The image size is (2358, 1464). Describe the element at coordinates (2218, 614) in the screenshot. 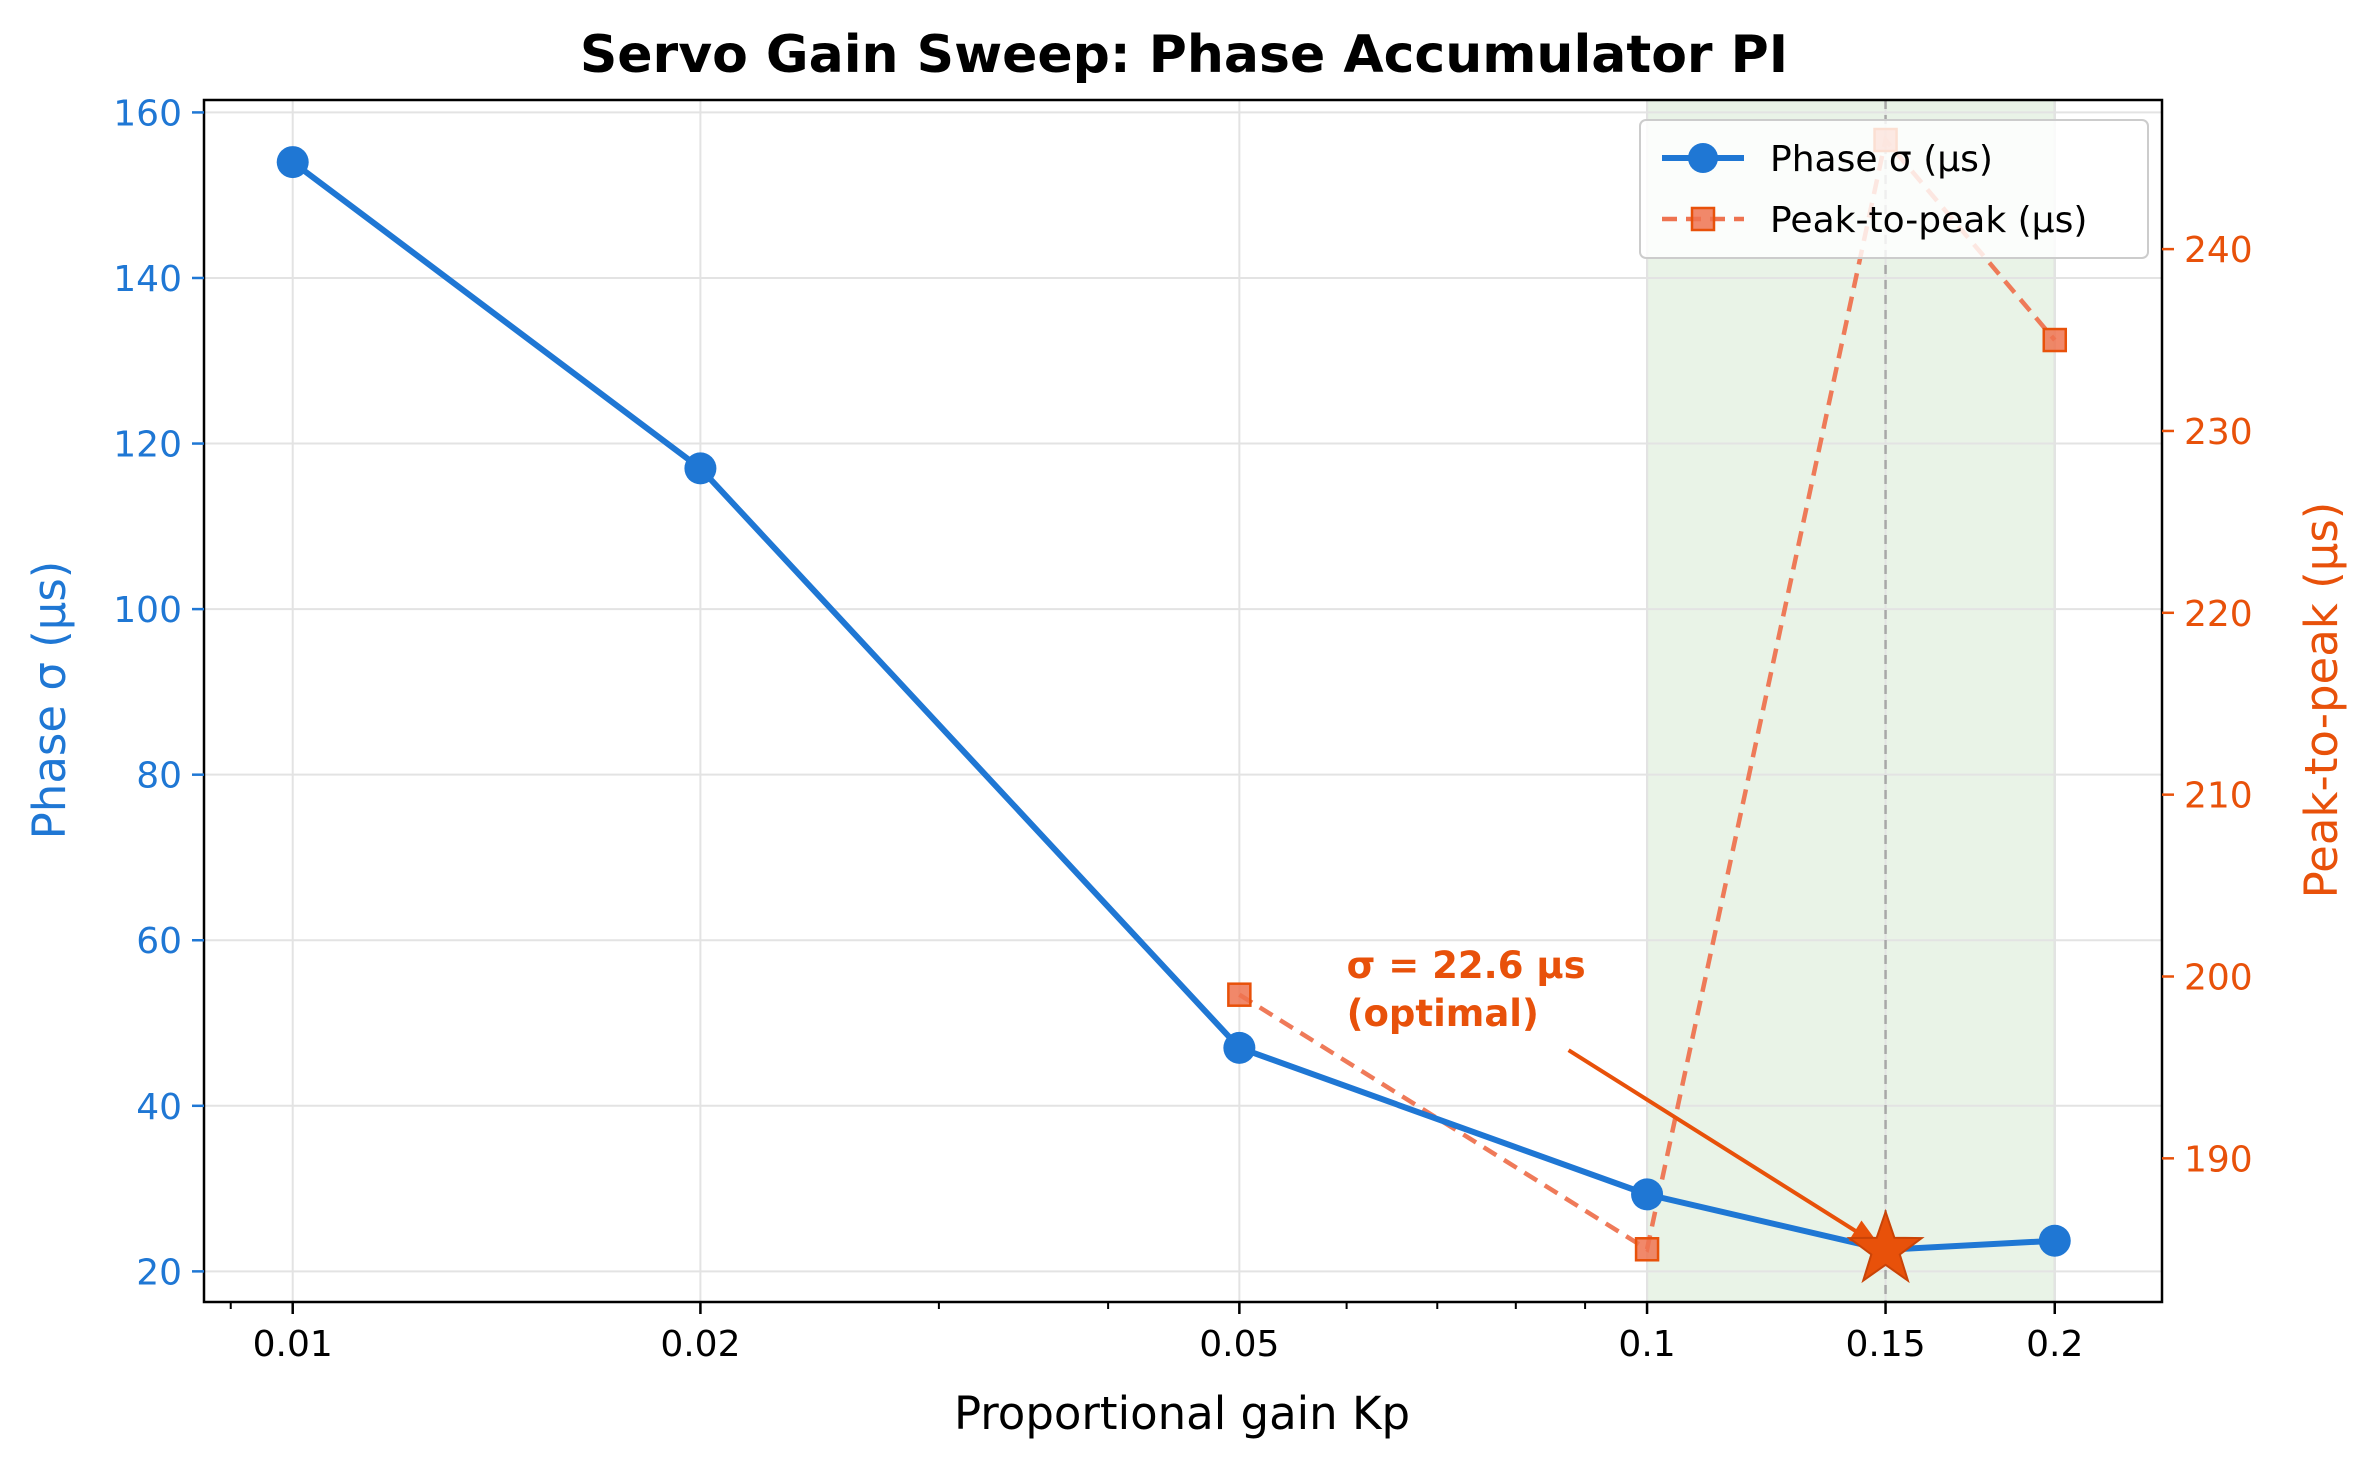

I see `y-right-tick-label: 220` at that location.